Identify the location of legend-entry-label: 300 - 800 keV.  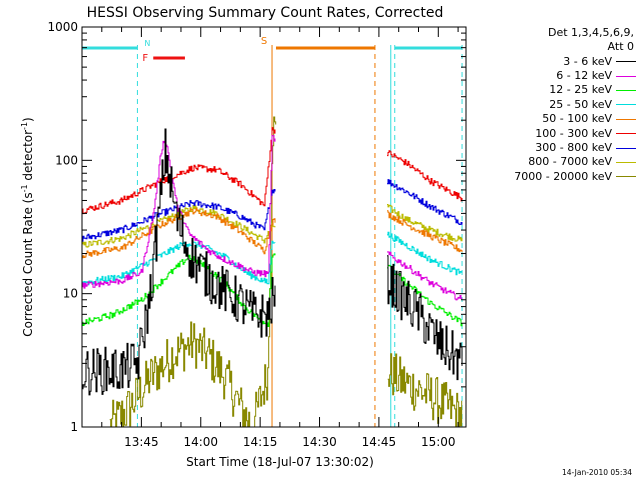
(573, 147).